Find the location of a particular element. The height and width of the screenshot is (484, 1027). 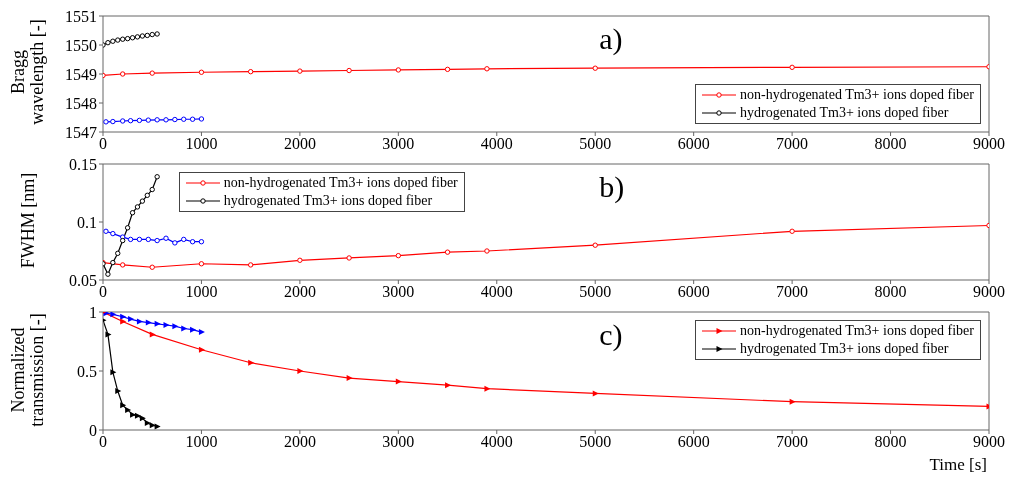

y-tick-label: 0.1 is located at coordinates (87, 222).